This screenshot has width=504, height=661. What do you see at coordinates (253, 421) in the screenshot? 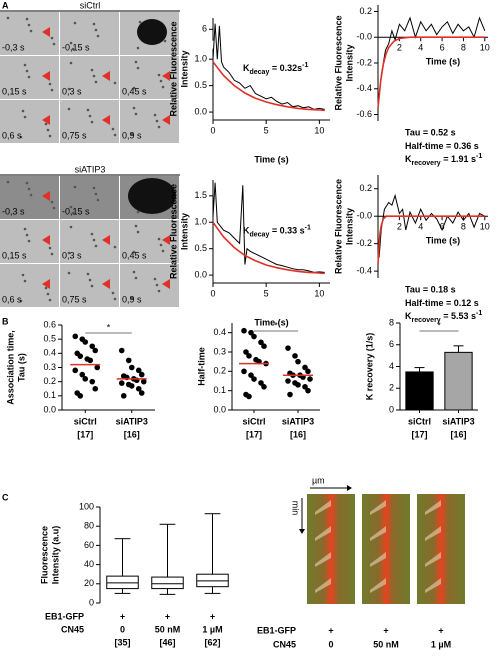
I see `x-tick-label: siCtrl` at bounding box center [253, 421].